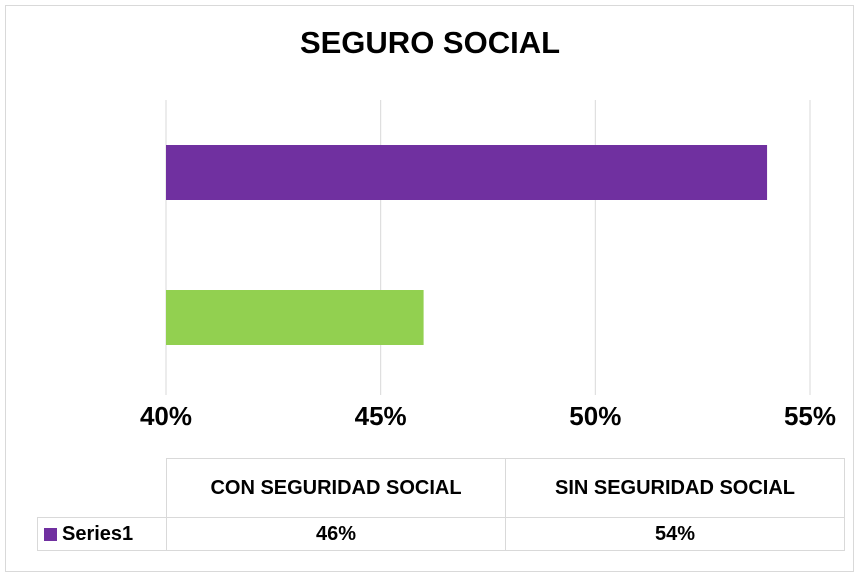 The image size is (859, 578). I want to click on x-tick-label: 50%, so click(595, 416).